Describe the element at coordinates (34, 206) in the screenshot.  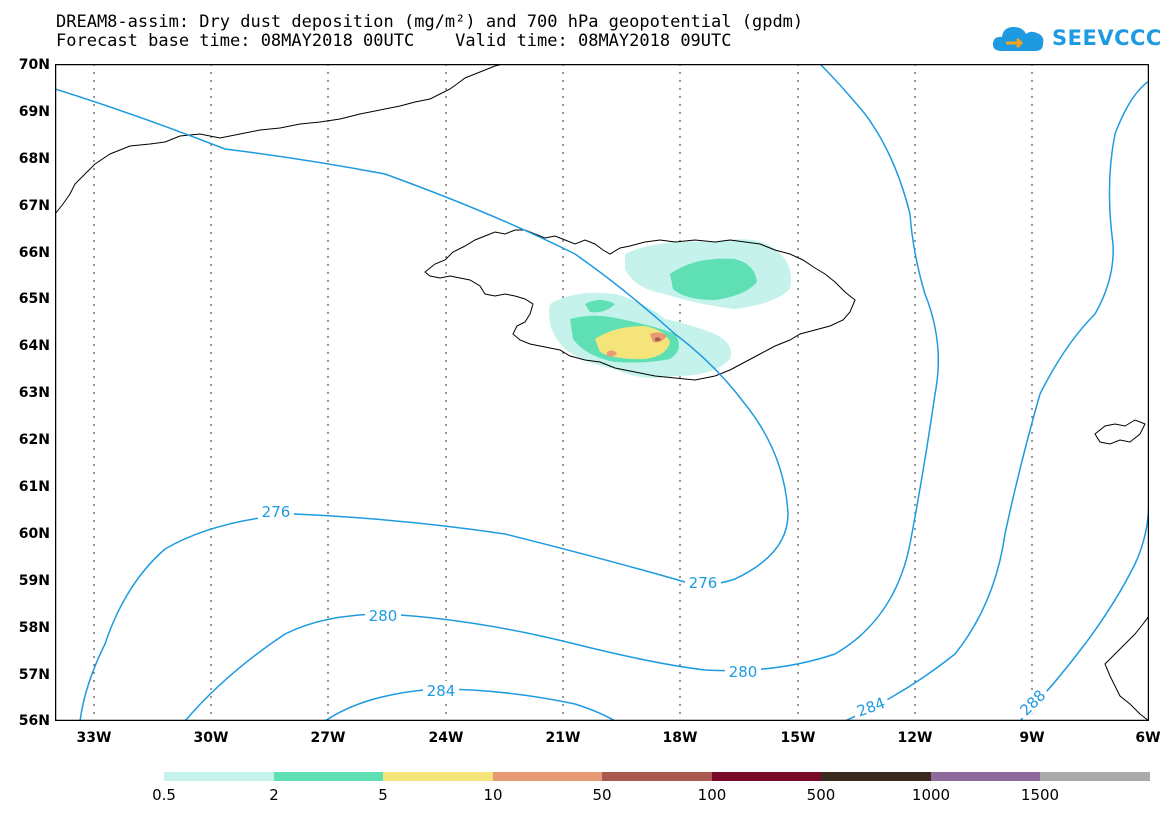
I see `lat-label: 67N` at that location.